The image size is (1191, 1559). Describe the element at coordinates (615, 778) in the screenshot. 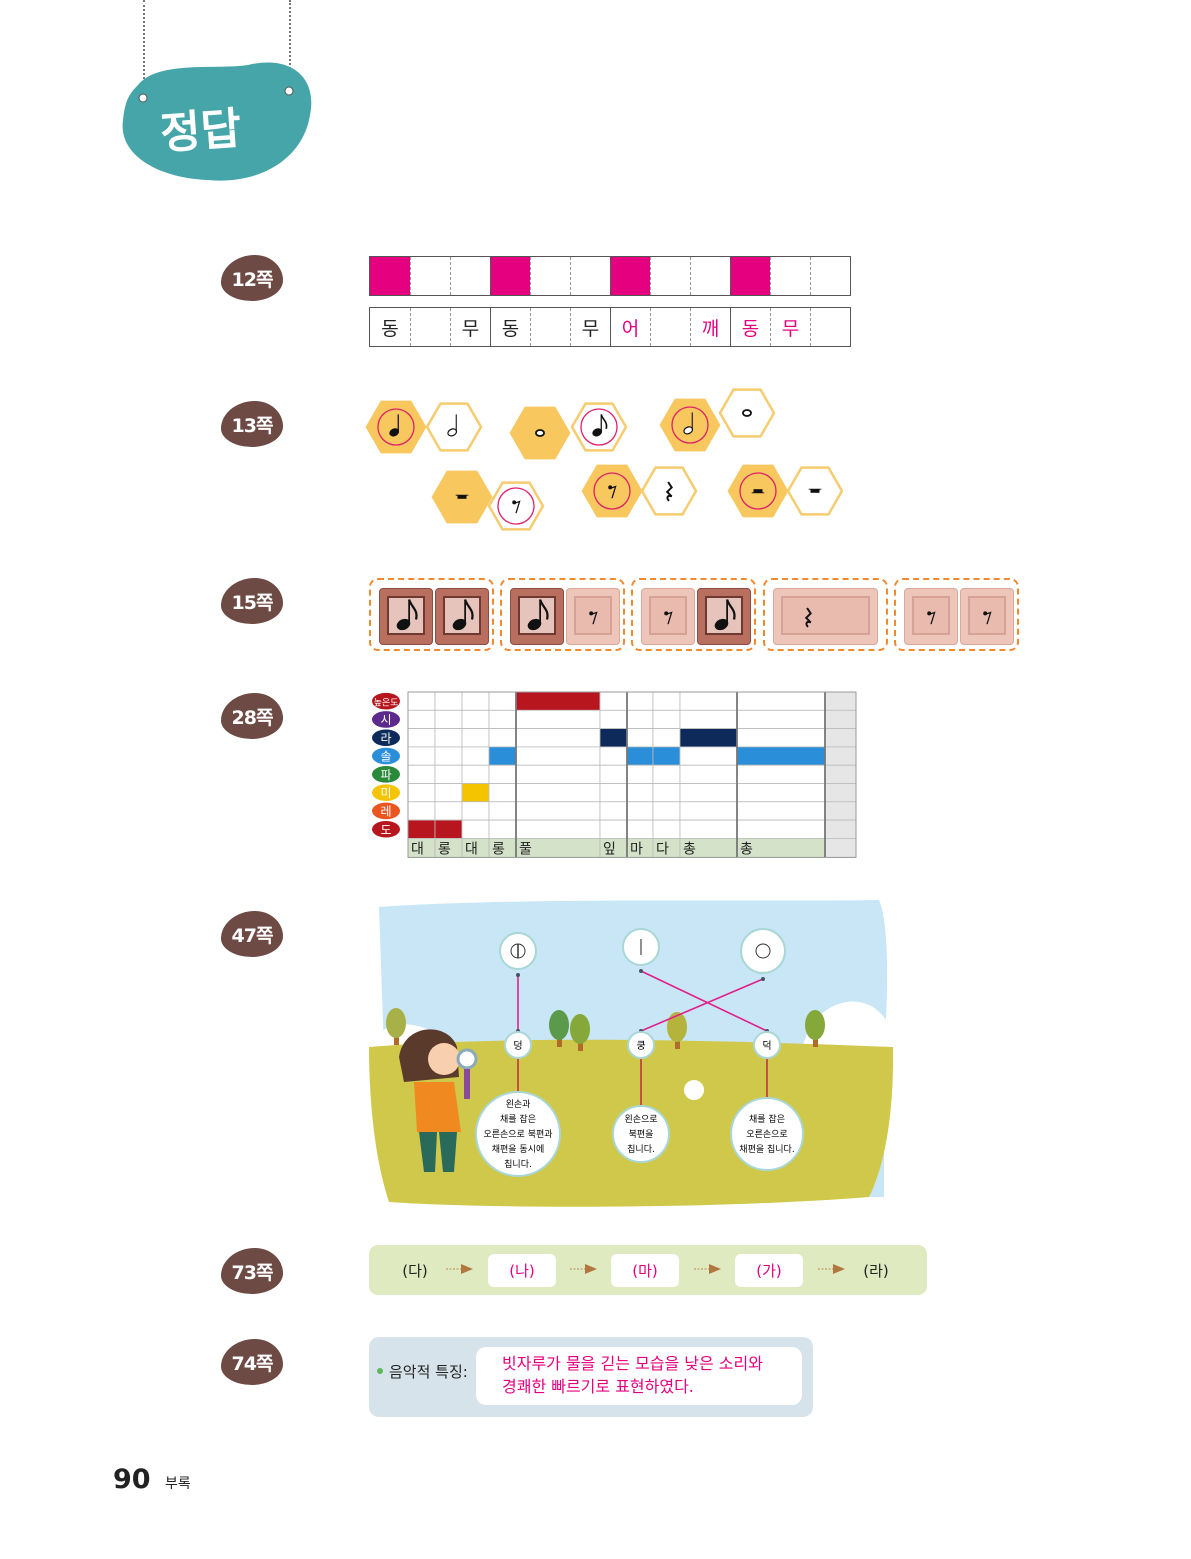

I see `pitch-chart: 높은도 시 라 솔 파 미 레 도 대 롱 대 롱 풀 잎 마 다 총 총` at that location.